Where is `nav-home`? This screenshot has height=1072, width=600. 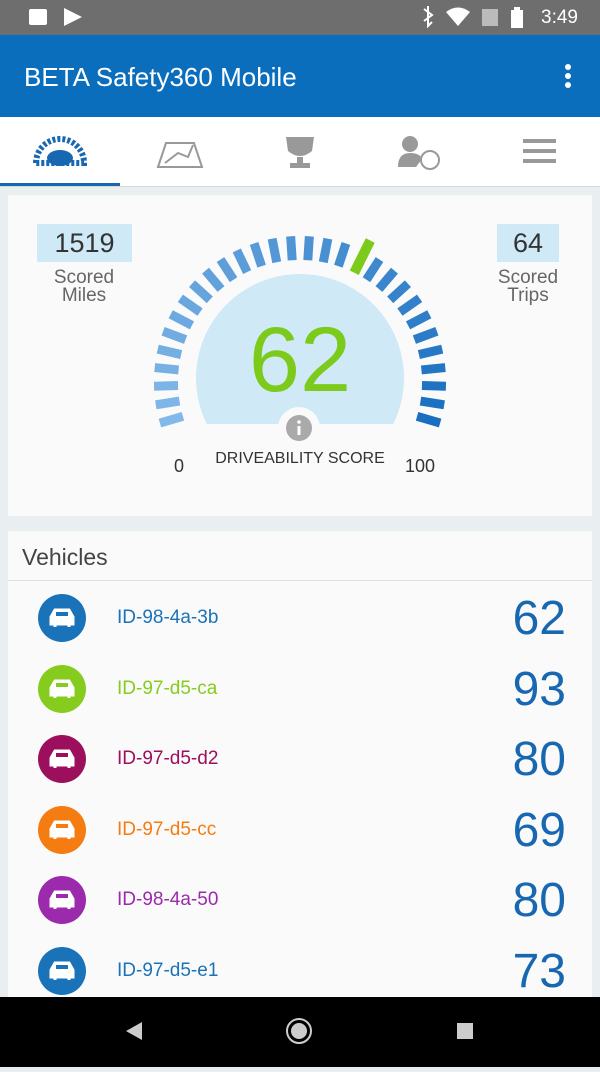
nav-home is located at coordinates (299, 1031).